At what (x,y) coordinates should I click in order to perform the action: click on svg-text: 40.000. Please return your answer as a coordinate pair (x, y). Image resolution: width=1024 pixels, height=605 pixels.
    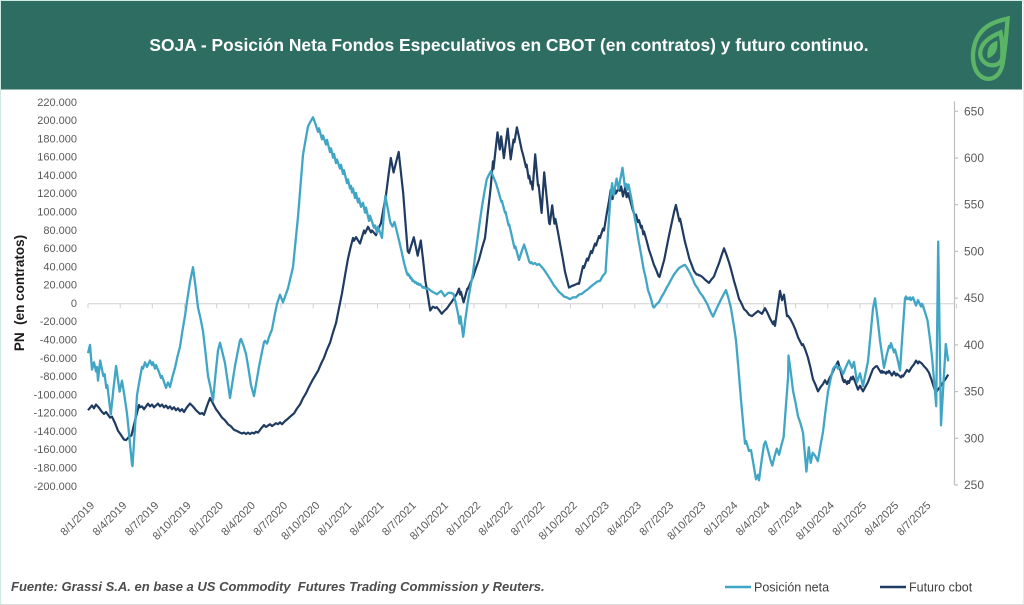
    Looking at the image, I should click on (60, 267).